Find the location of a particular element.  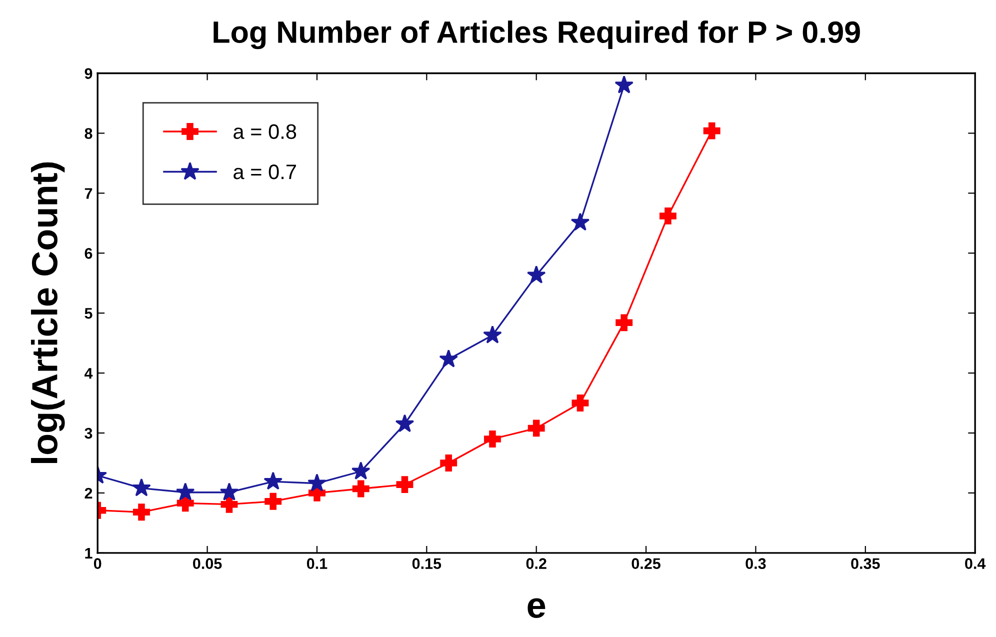

x-tick-label: 0 is located at coordinates (98, 563).